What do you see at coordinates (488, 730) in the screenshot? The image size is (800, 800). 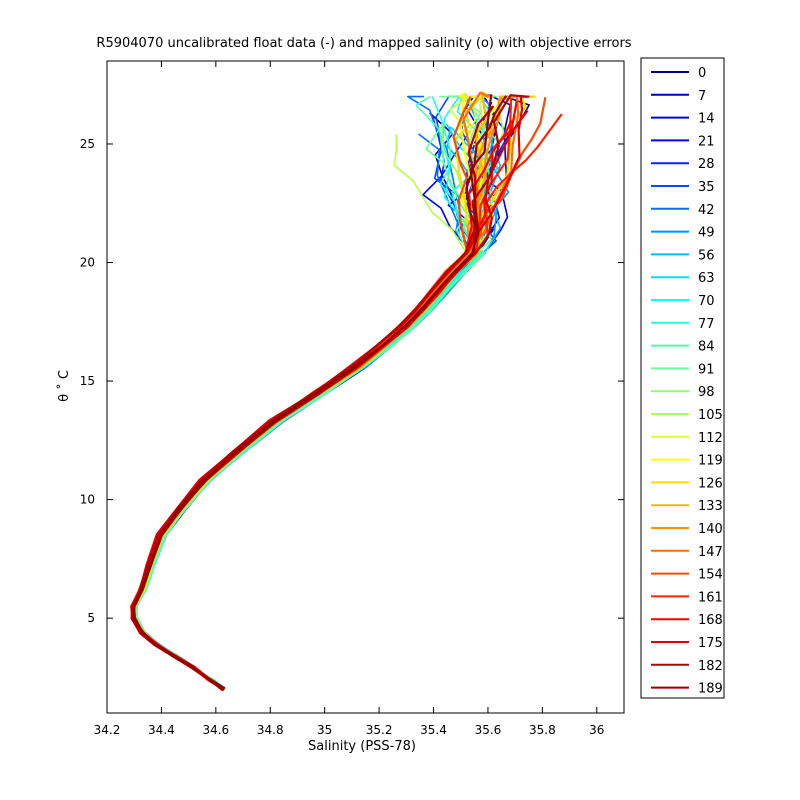 I see `x-tick-label: 35.6` at bounding box center [488, 730].